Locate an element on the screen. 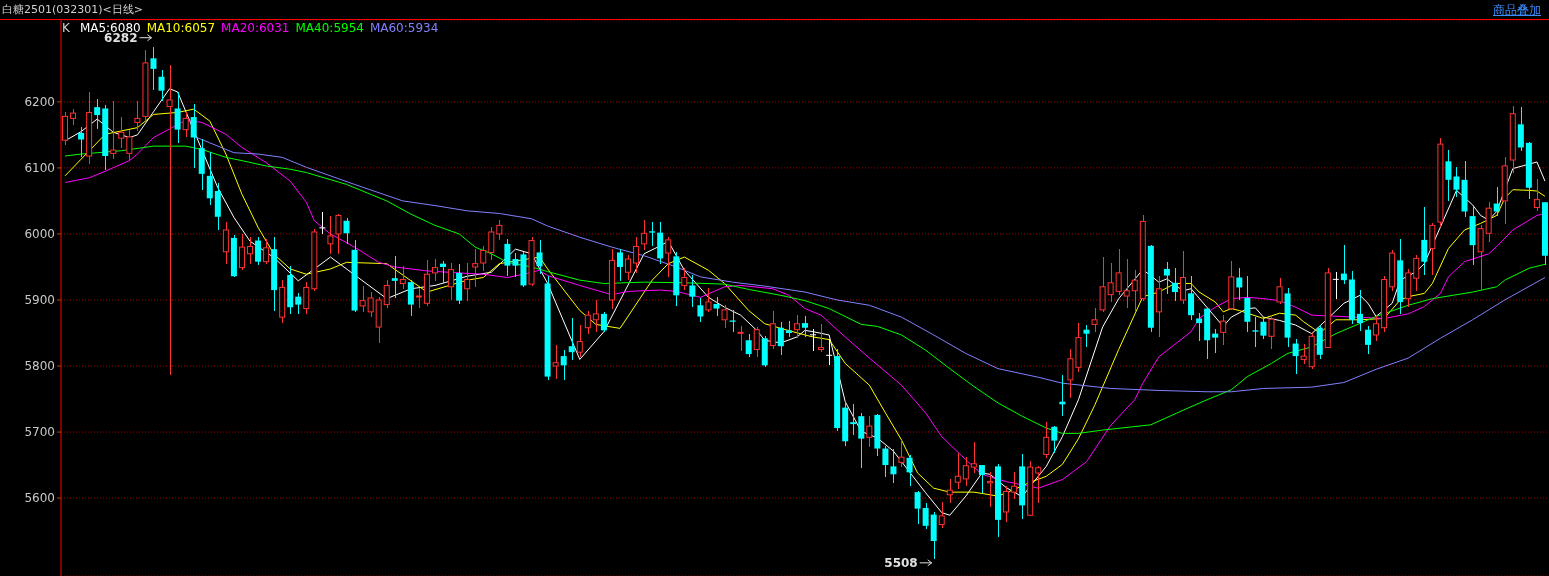 This screenshot has width=1549, height=576. y-tick-label: 5900 is located at coordinates (39, 300).